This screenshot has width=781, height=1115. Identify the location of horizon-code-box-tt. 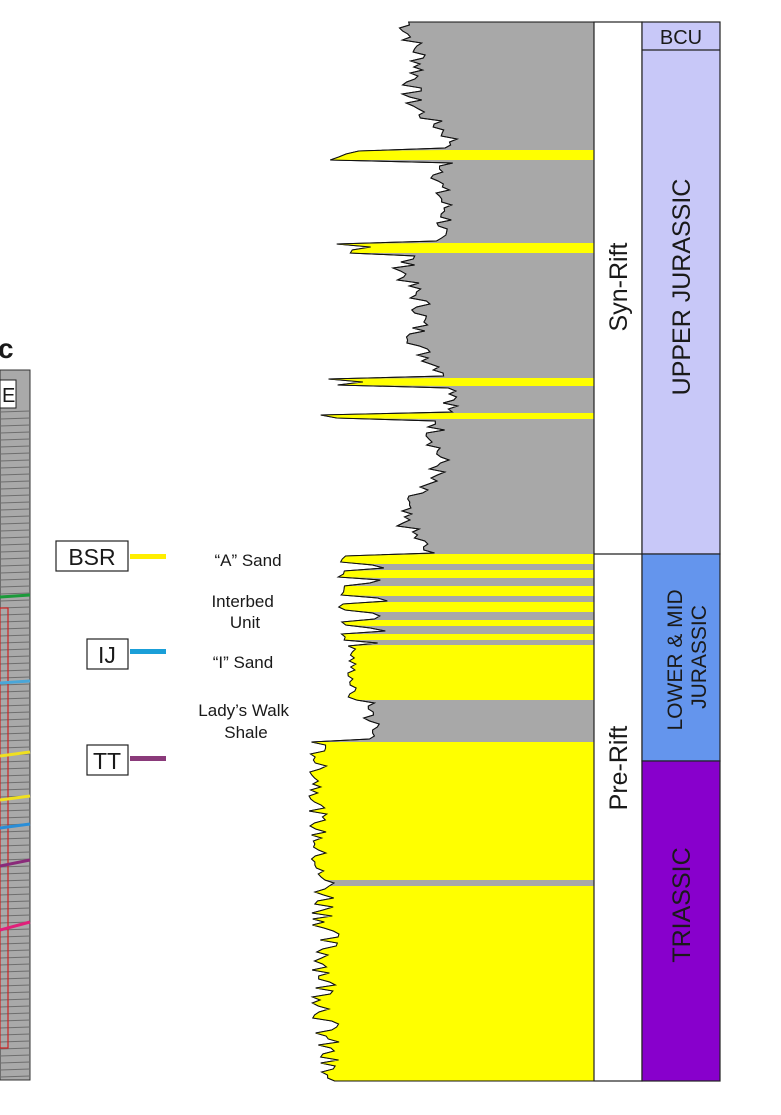
(107, 760).